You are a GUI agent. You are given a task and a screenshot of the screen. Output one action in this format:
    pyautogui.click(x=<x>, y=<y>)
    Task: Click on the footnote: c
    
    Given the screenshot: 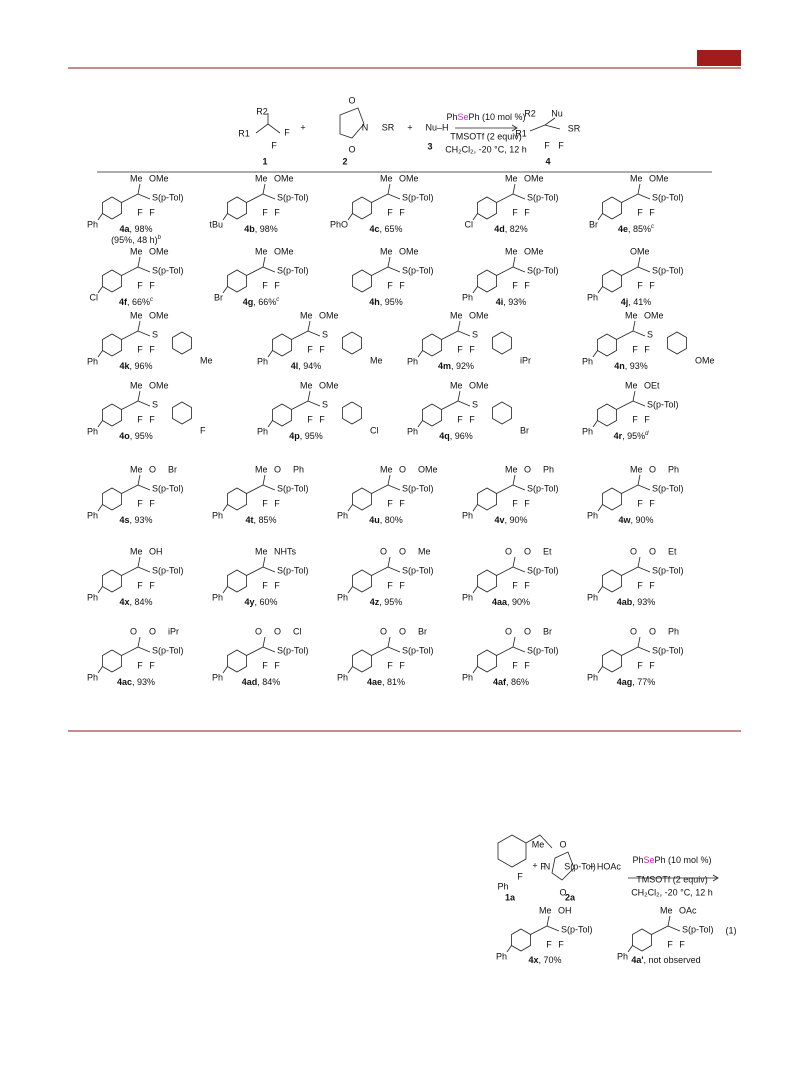 What is the action you would take?
    pyautogui.click(x=277, y=300)
    